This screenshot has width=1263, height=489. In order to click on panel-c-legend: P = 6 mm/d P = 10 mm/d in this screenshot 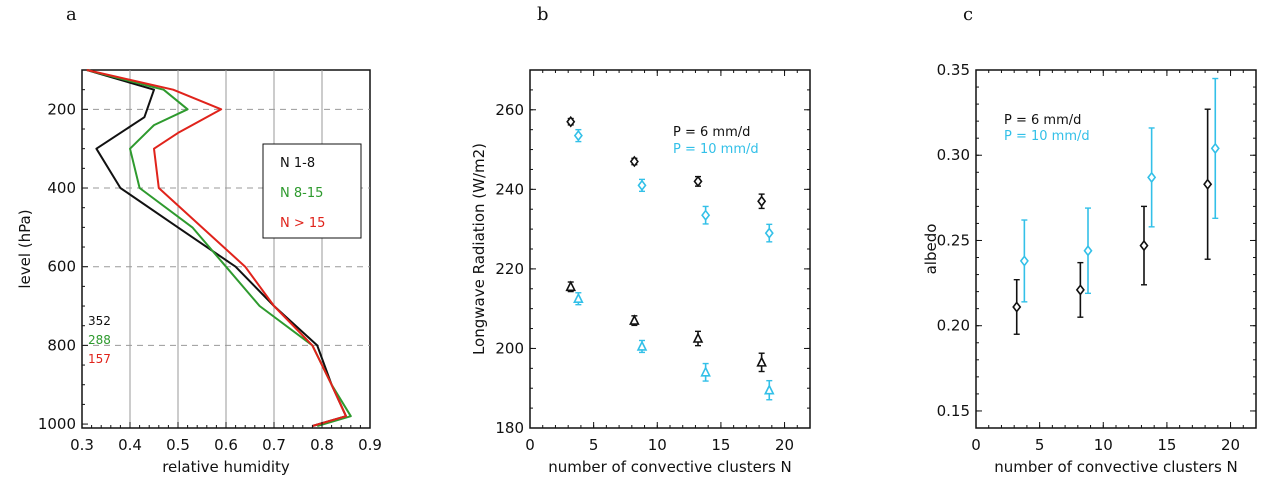, I will do `click(1047, 128)`.